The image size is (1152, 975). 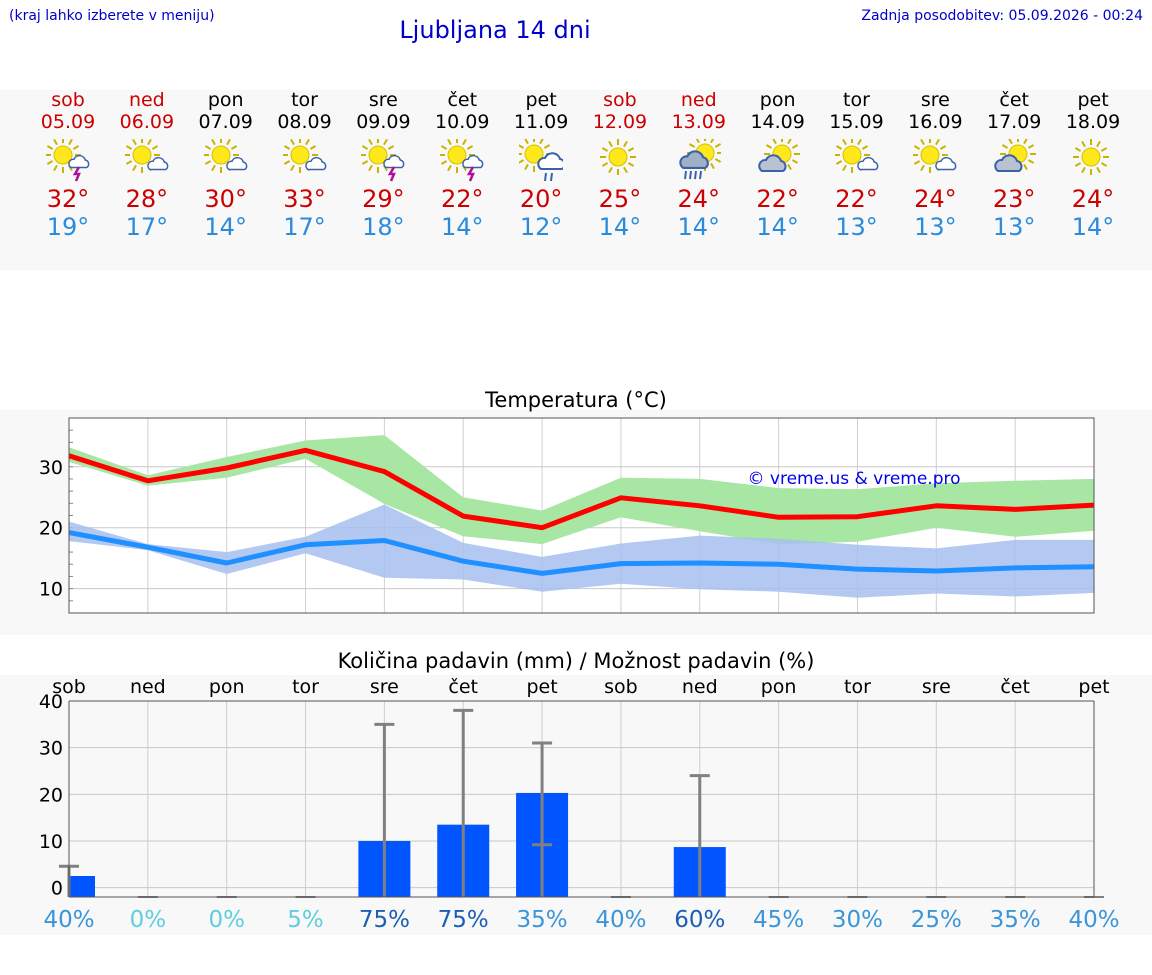 What do you see at coordinates (225, 122) in the screenshot?
I see `day-date: 07.09` at bounding box center [225, 122].